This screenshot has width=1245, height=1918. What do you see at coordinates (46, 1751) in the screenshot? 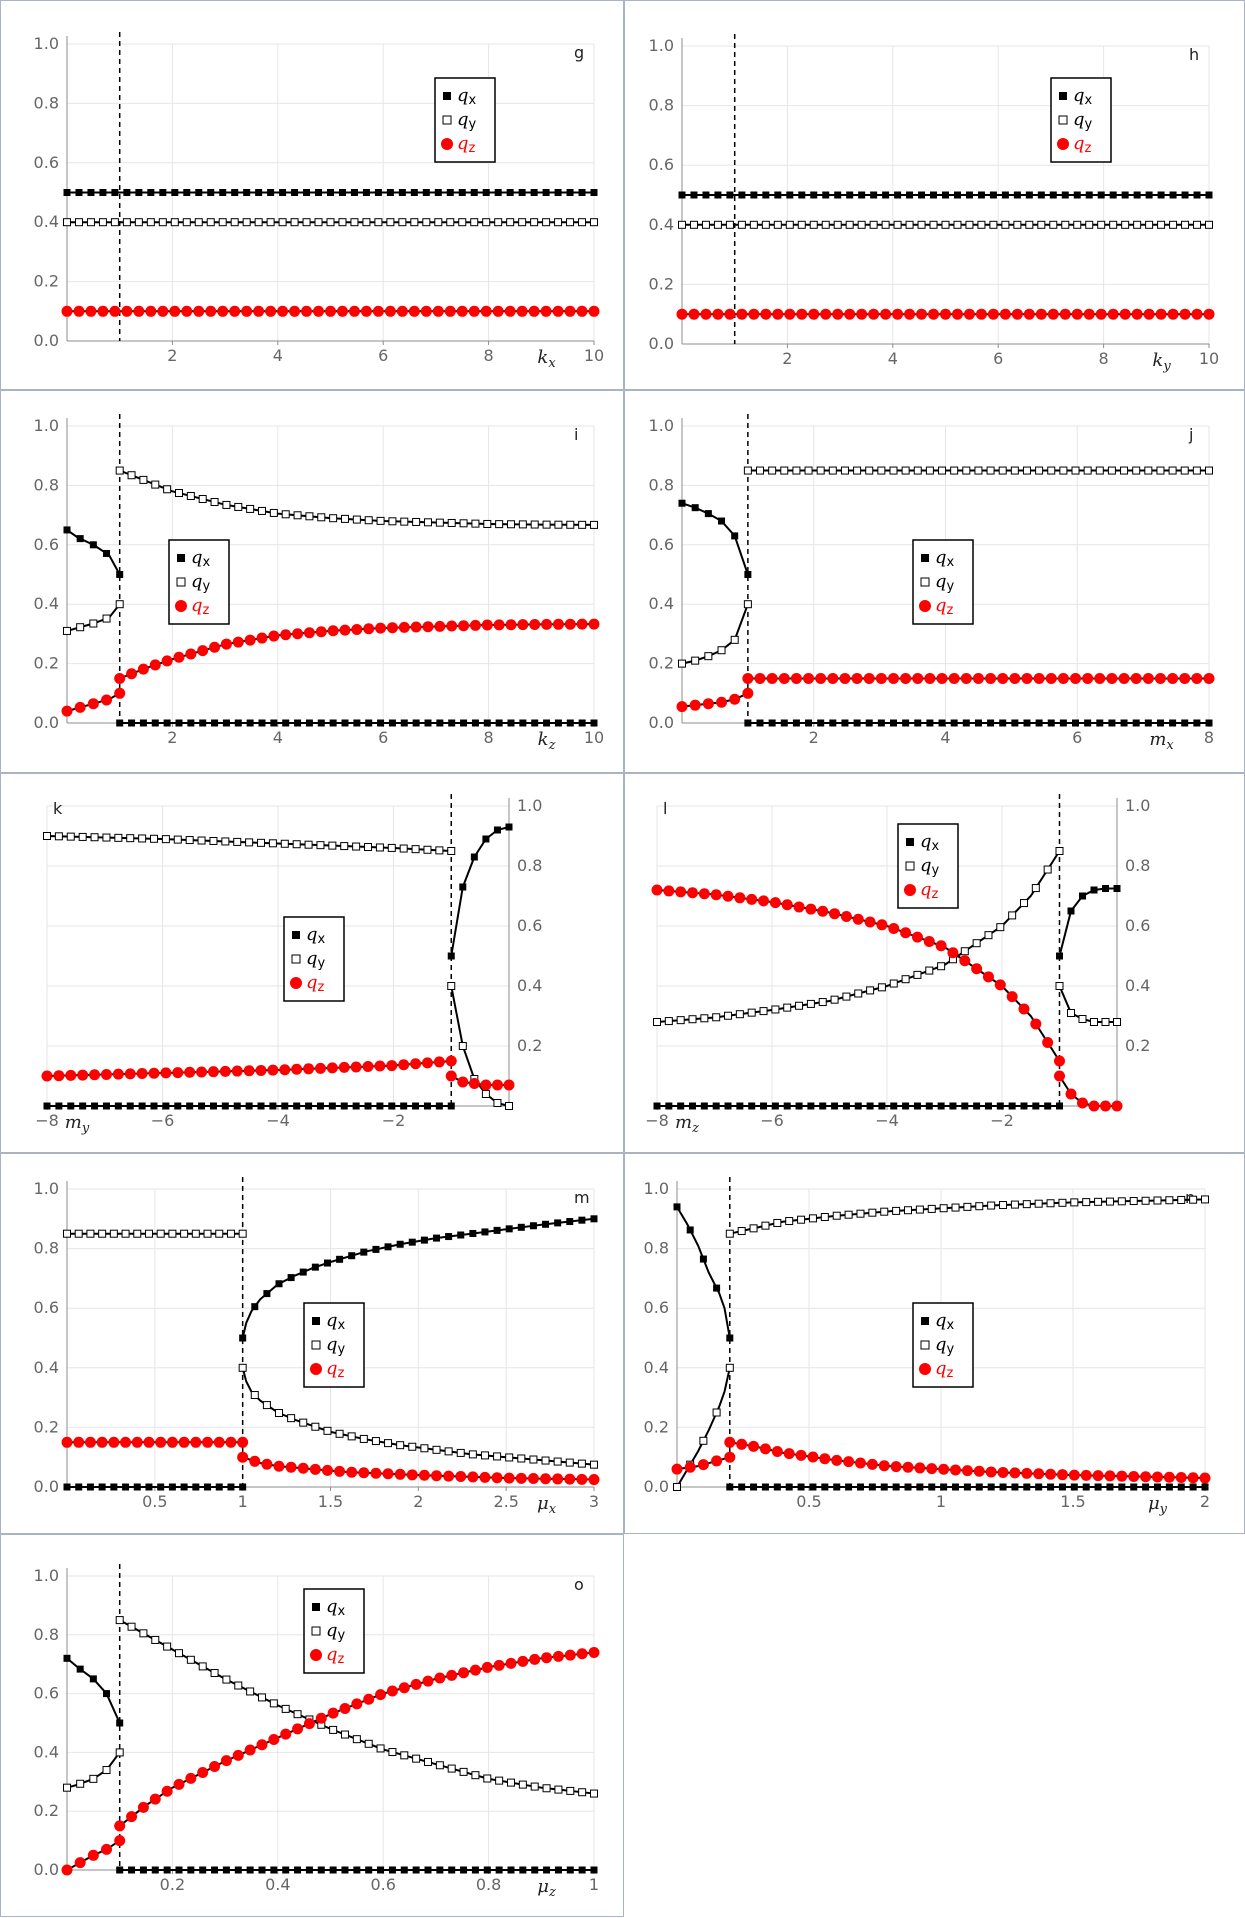
I see `y-tick-label: 0.4` at bounding box center [46, 1751].